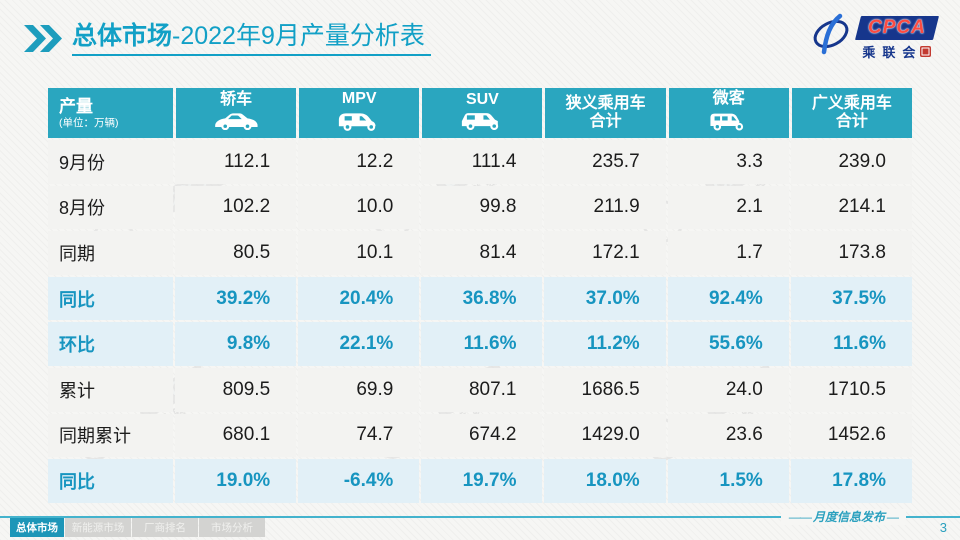  I want to click on cell-value: 10.0, so click(359, 207).